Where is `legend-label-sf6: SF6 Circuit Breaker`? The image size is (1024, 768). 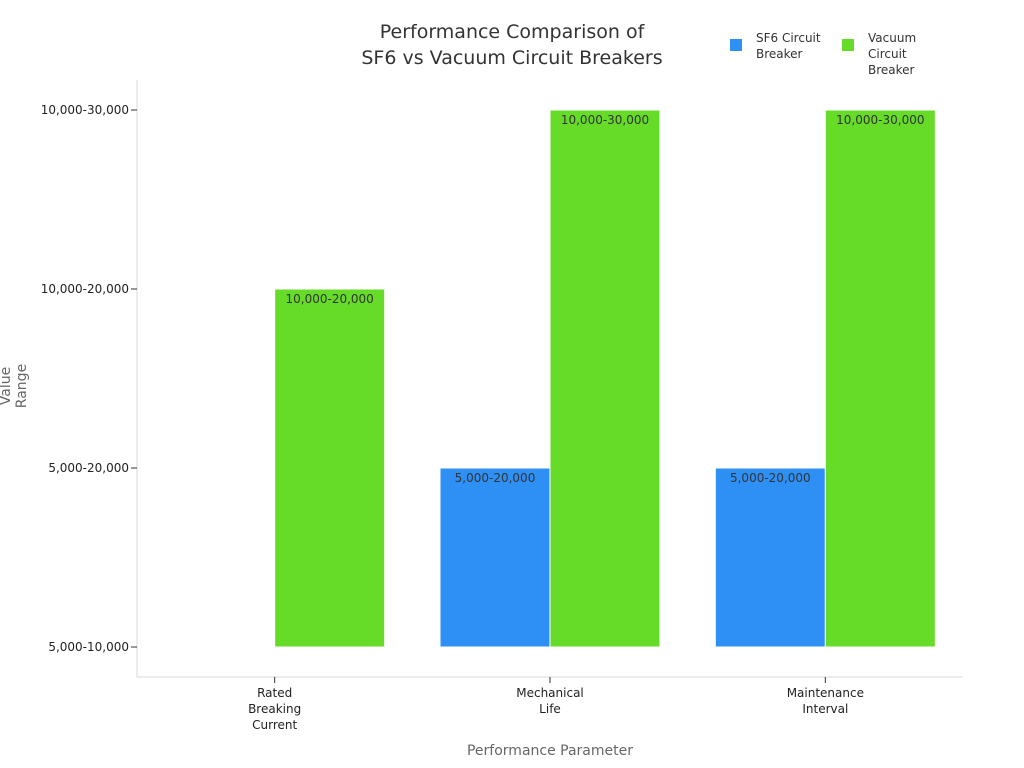
legend-label-sf6: SF6 Circuit Breaker is located at coordinates (788, 46).